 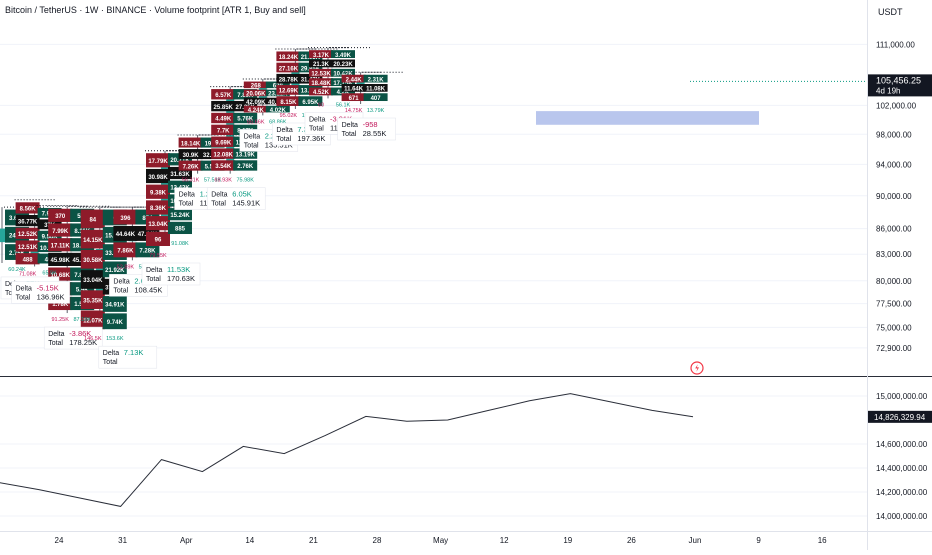 What do you see at coordinates (902, 516) in the screenshot?
I see `indicator-tick-label: 14,000,000.00` at bounding box center [902, 516].